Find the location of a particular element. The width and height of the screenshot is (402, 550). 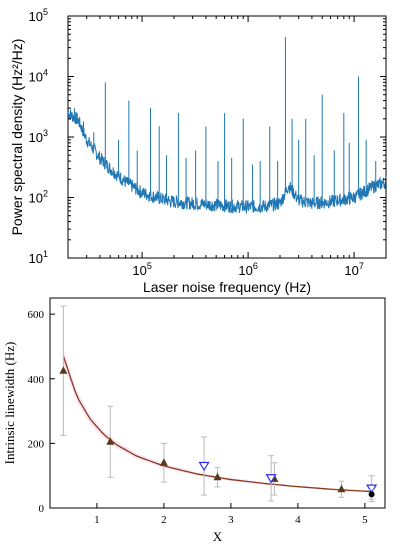

psd-y-tick-label: 10² is located at coordinates (38, 197).